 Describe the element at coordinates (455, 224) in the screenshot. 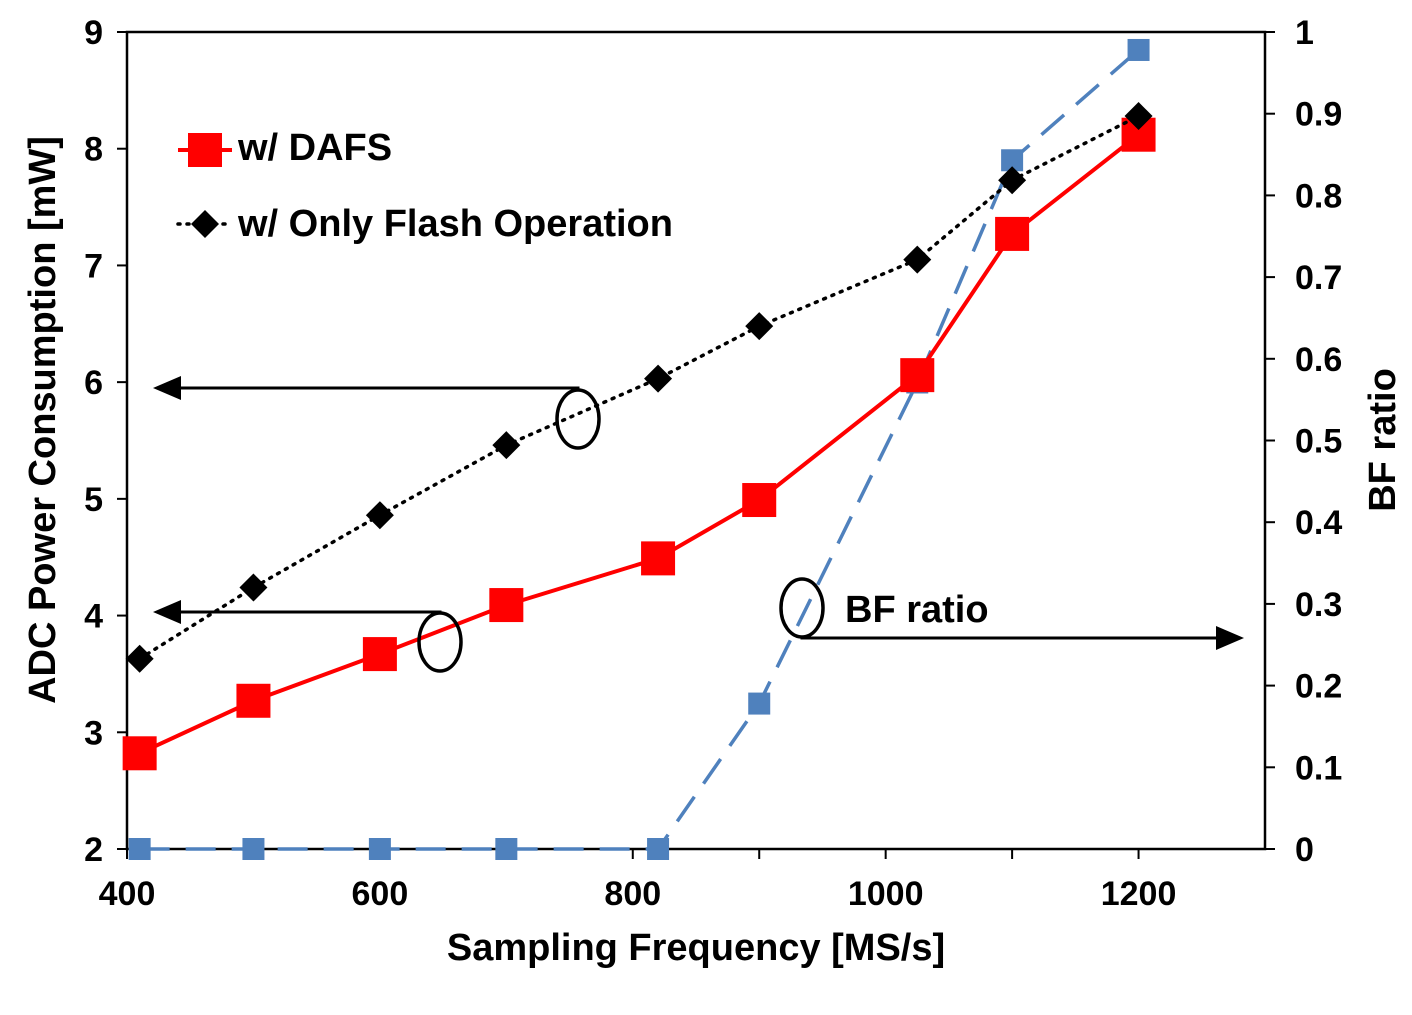

I see `legend-label-flash: w/ Only Flash Operation` at that location.